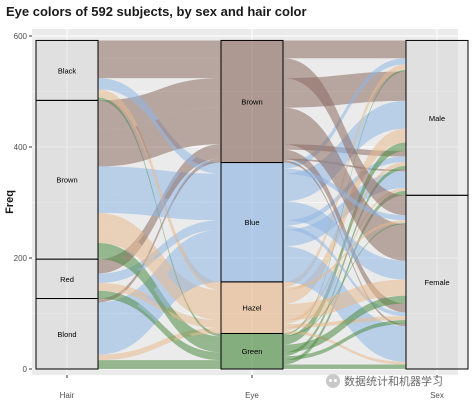 Image resolution: width=474 pixels, height=408 pixels. I want to click on flow-brown-blue-female-eye, so click(344, 240).